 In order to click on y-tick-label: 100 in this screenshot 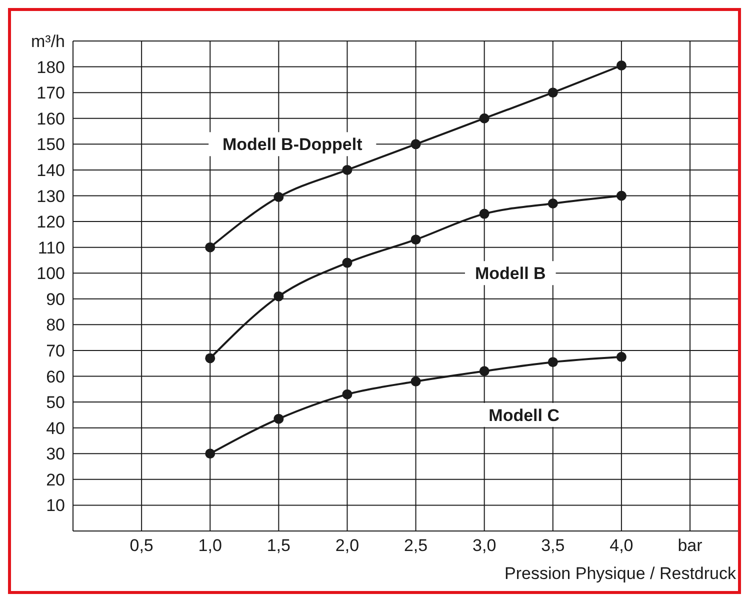, I will do `click(50, 274)`.